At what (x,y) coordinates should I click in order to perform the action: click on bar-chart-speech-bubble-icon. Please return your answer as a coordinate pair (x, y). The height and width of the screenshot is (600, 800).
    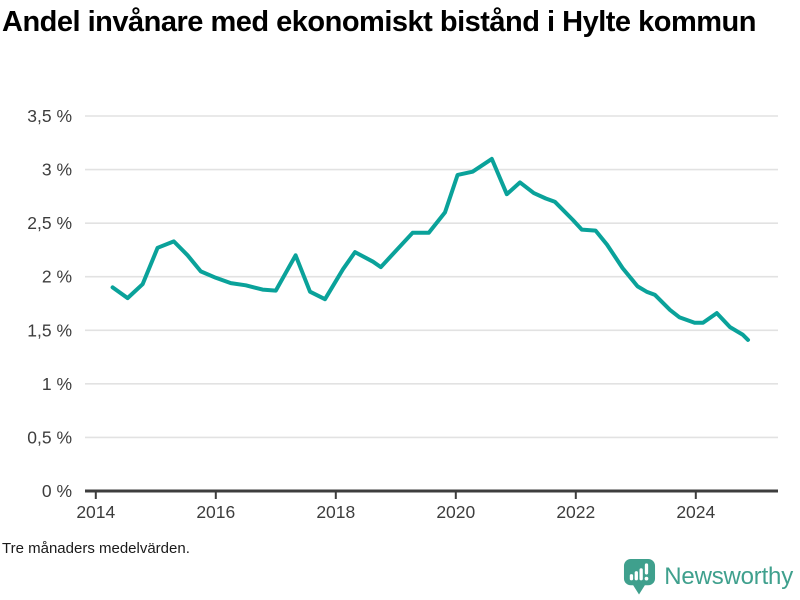
    Looking at the image, I should click on (640, 577).